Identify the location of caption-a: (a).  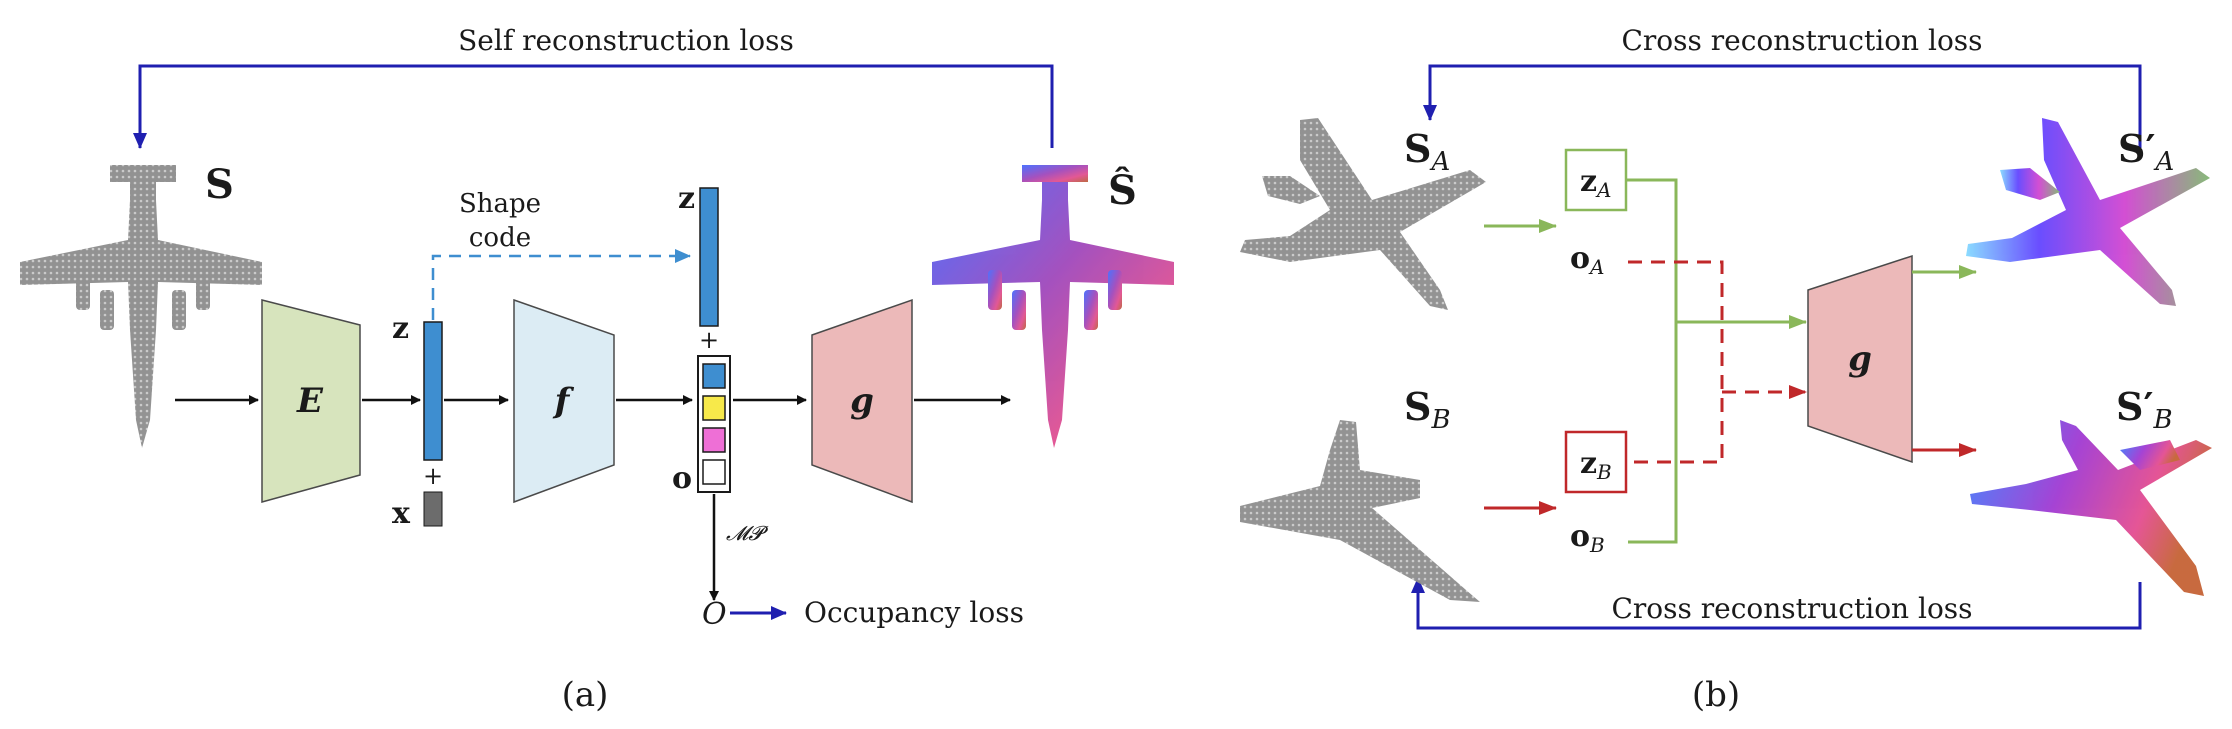
(585, 695).